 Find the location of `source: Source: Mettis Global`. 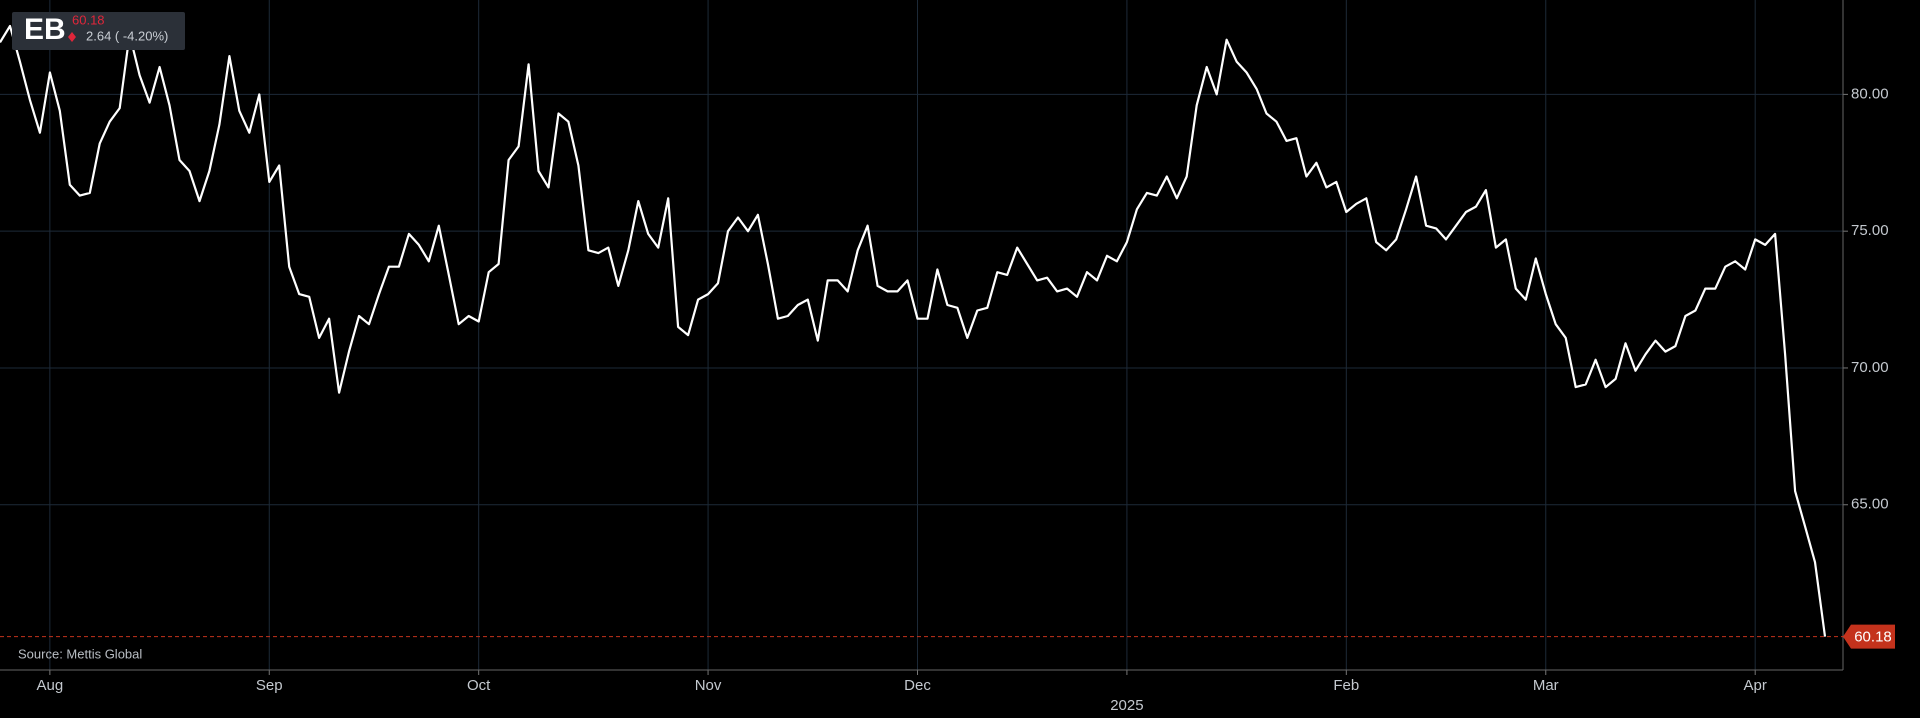

source: Source: Mettis Global is located at coordinates (80, 653).